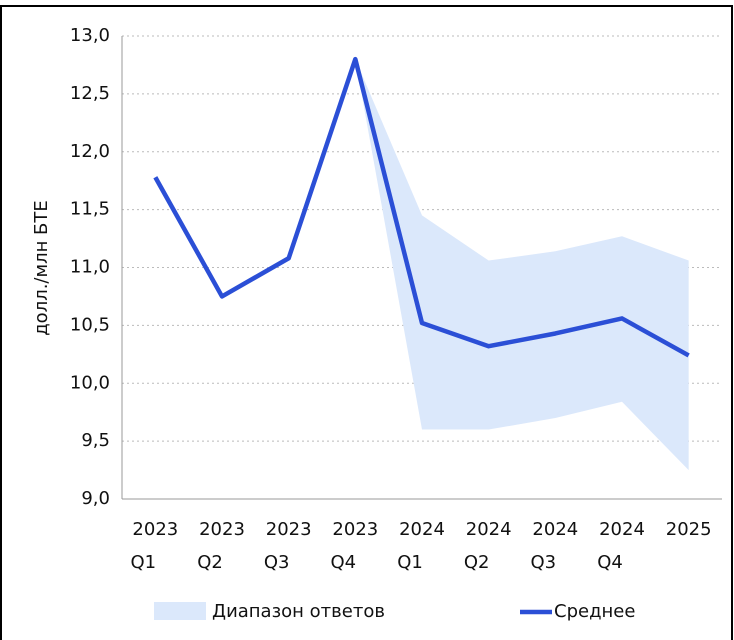 Image resolution: width=734 pixels, height=640 pixels. I want to click on legend-label: Диапазон ответов, so click(298, 611).